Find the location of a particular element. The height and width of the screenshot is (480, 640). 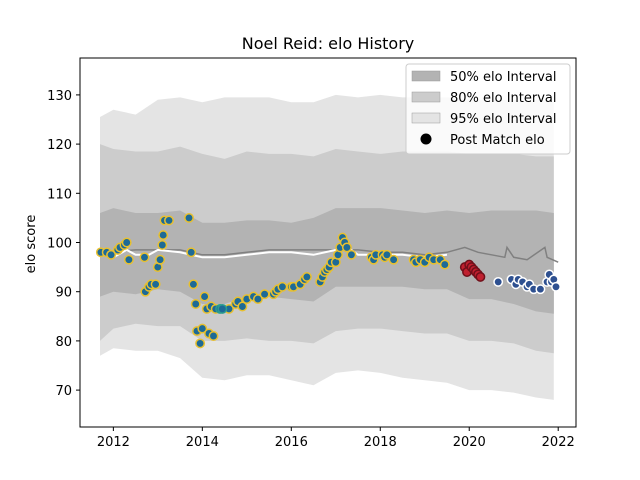

y-tick-label: 100 is located at coordinates (59, 244).